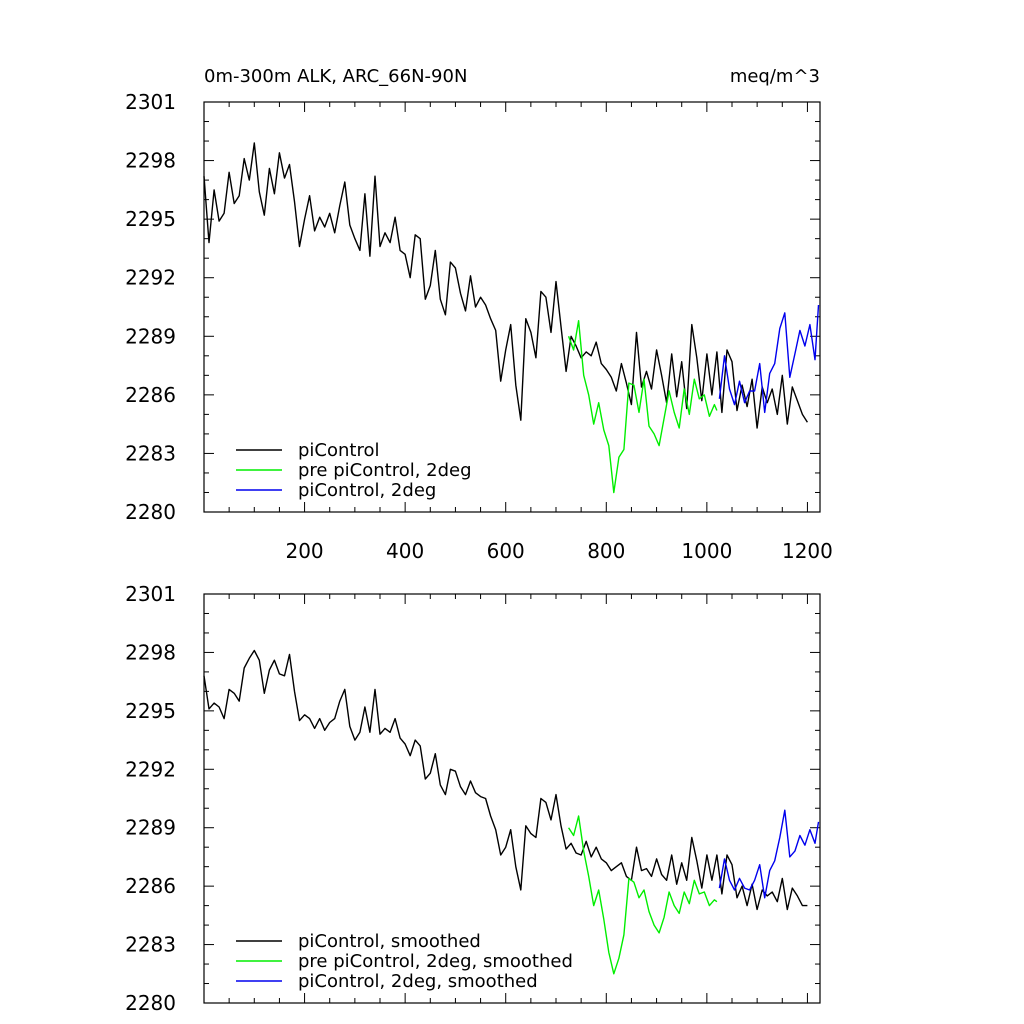  Describe the element at coordinates (389, 941) in the screenshot. I see `legend-label: piControl, smoothed` at that location.